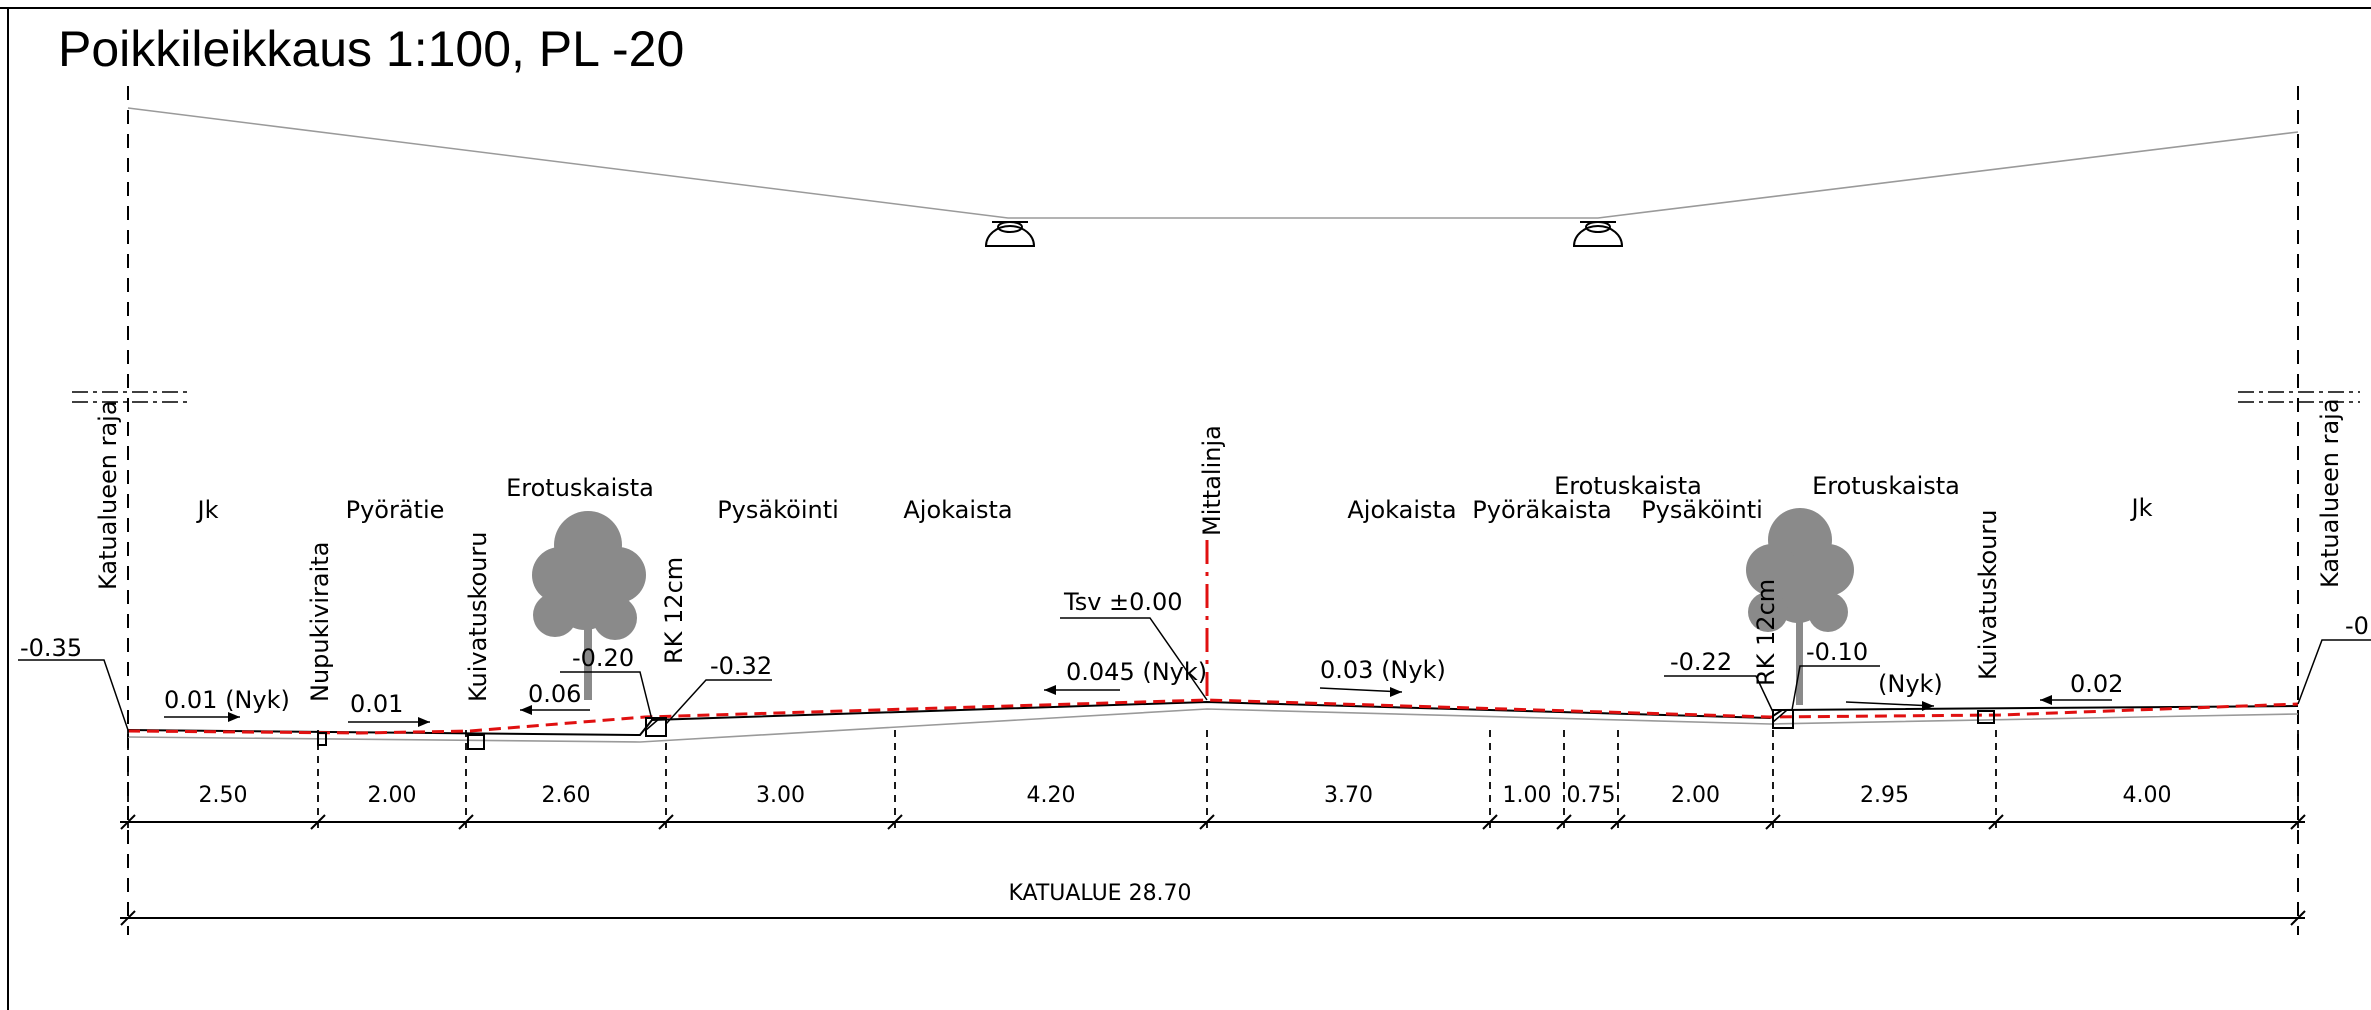 The width and height of the screenshot is (2371, 1010). Describe the element at coordinates (1783, 719) in the screenshot. I see `curb-right` at that location.